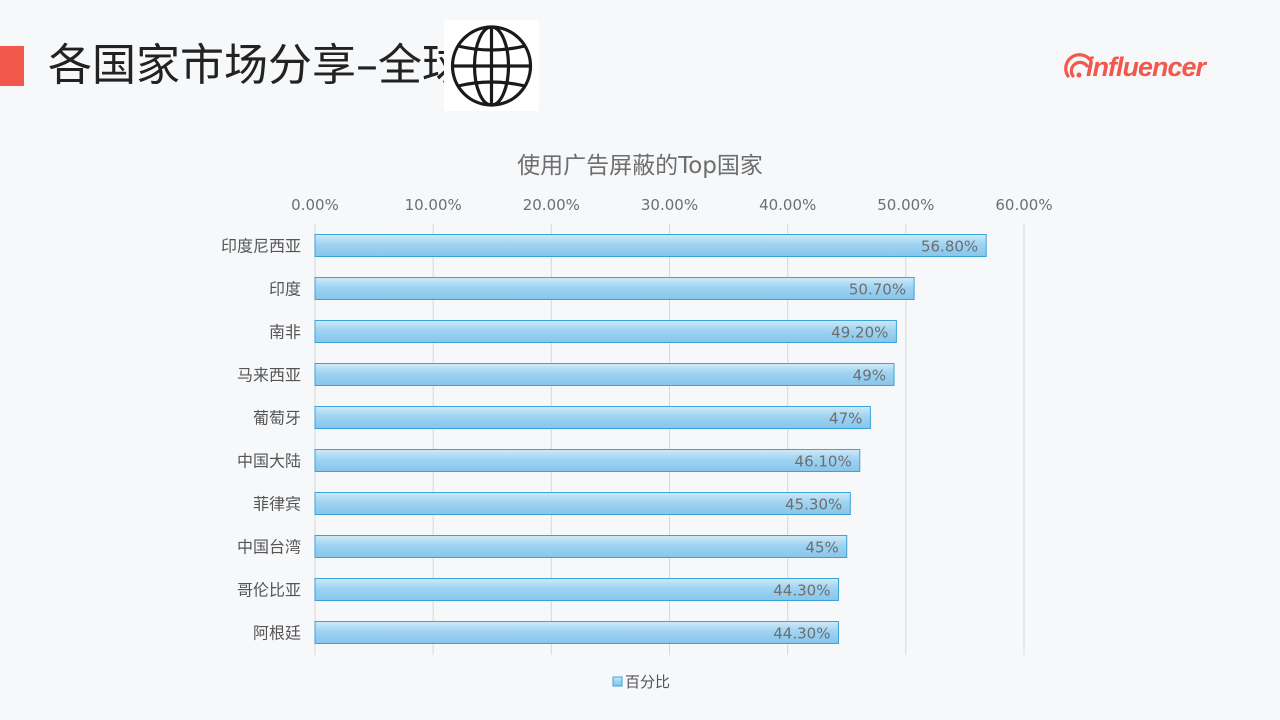 This screenshot has height=720, width=1280. Describe the element at coordinates (261, 246) in the screenshot. I see `category-label: 印度尼西亚` at that location.